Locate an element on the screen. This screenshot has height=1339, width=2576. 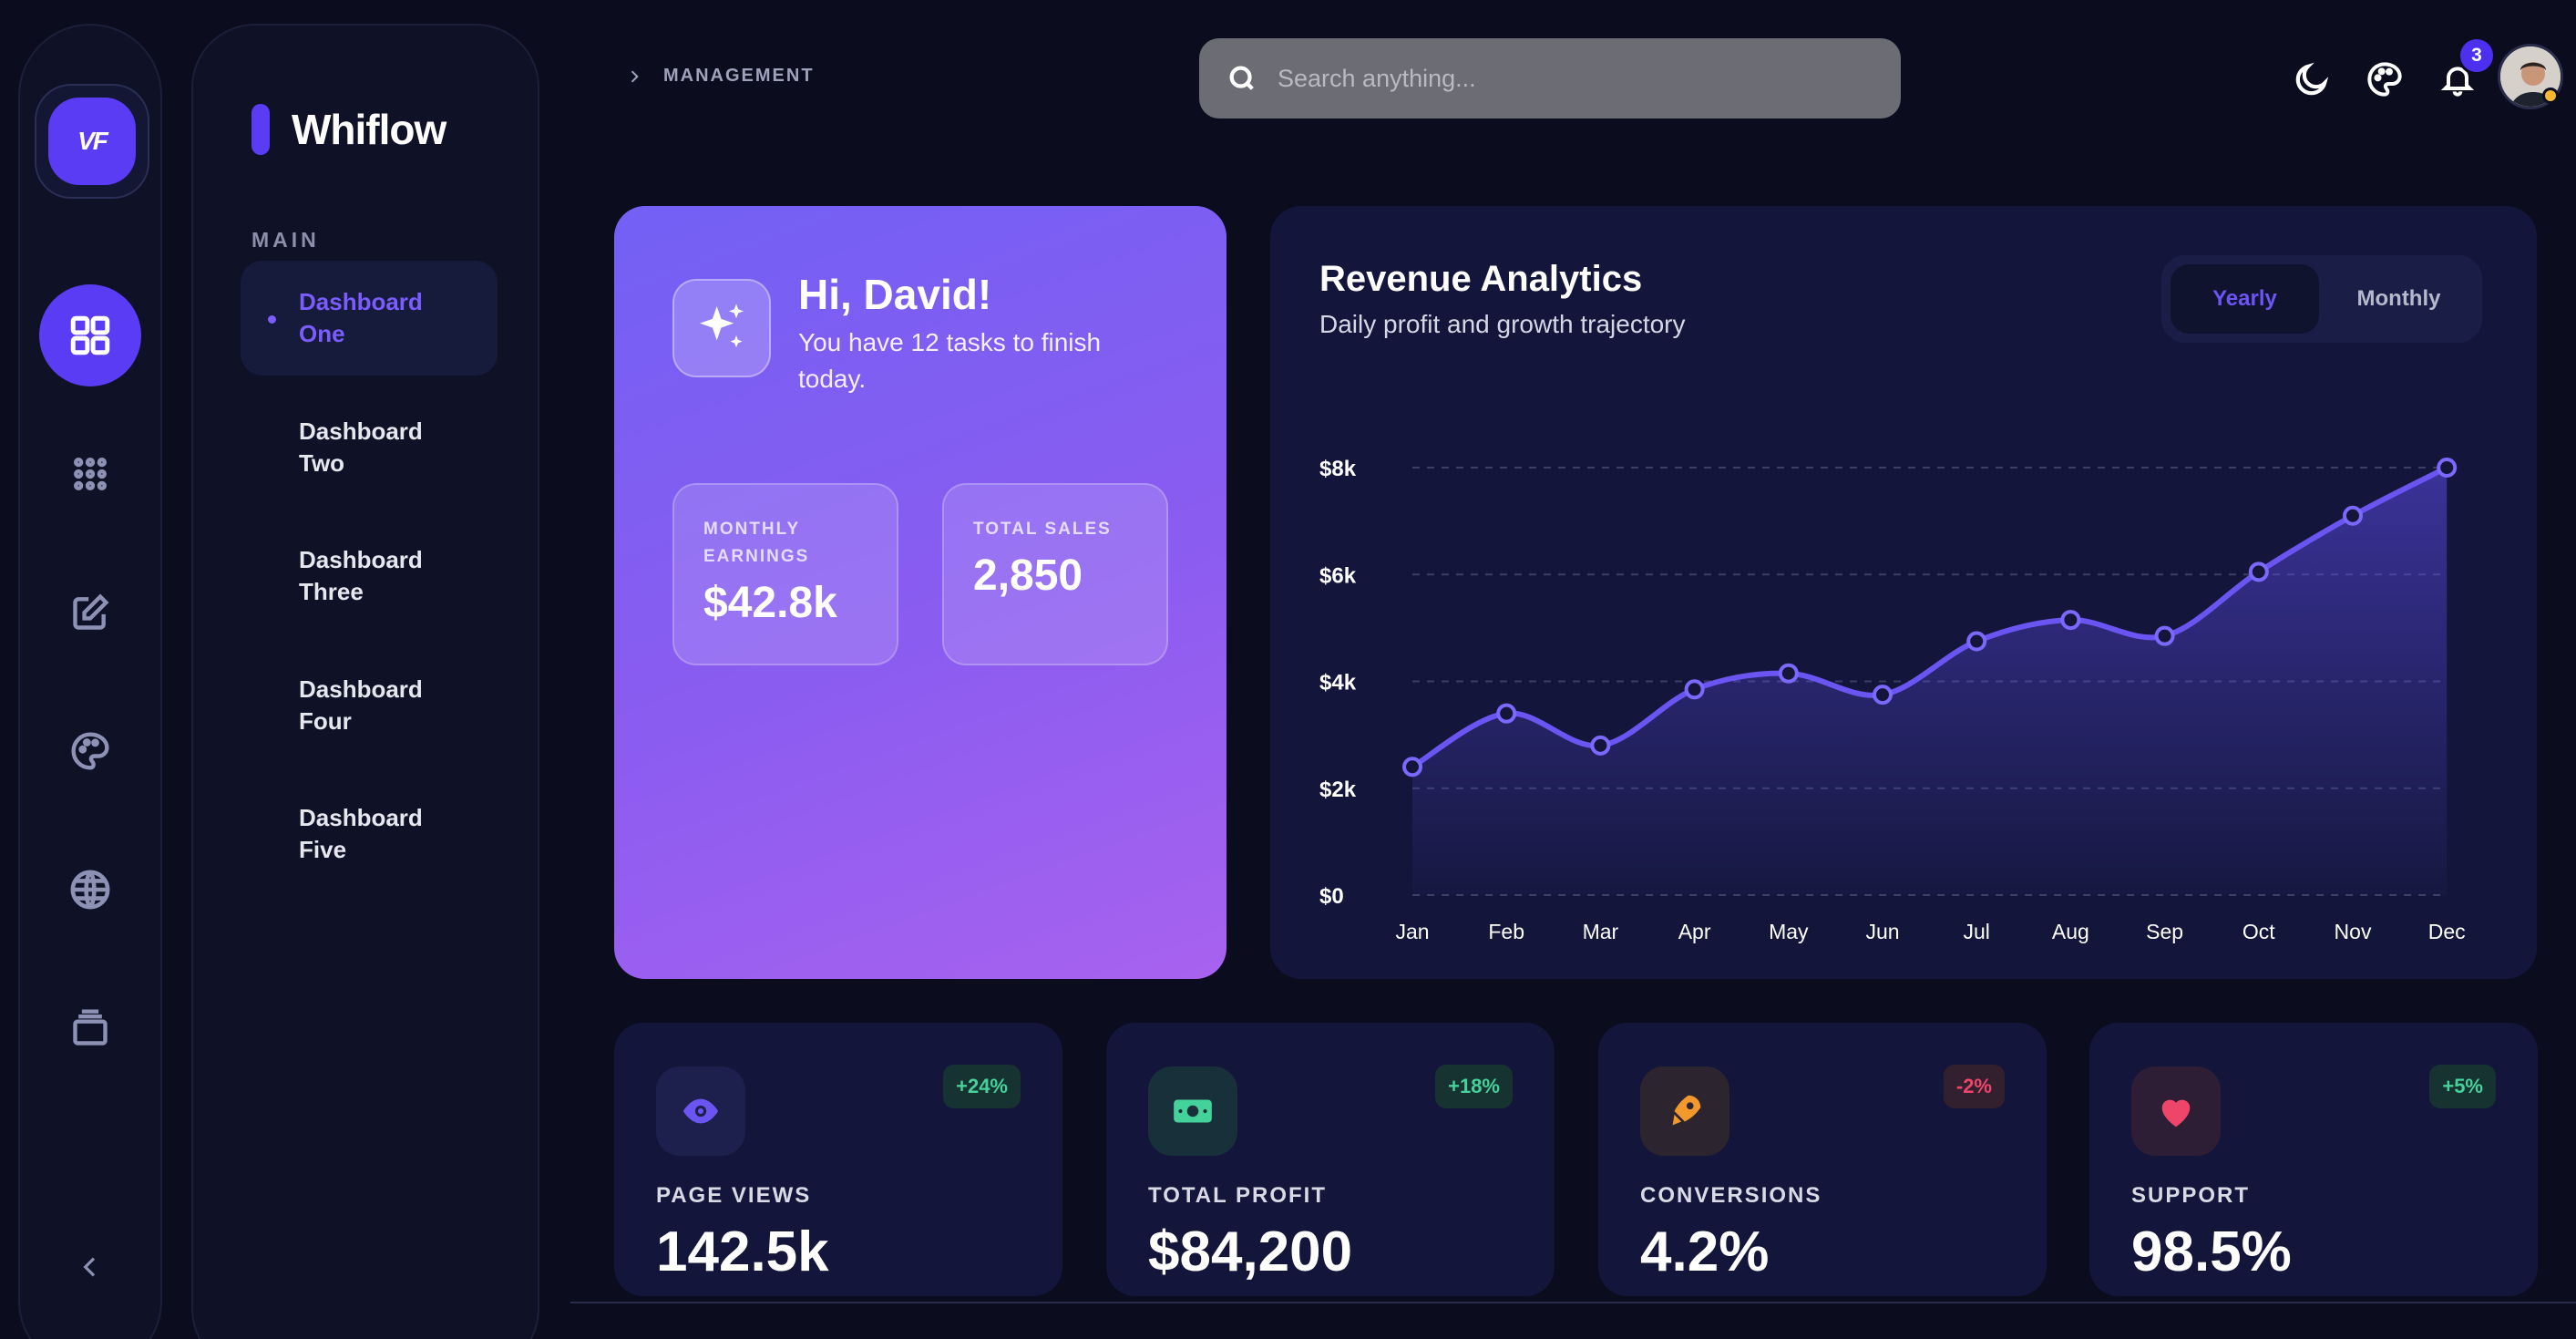
revenue-area is located at coordinates (1930, 681).